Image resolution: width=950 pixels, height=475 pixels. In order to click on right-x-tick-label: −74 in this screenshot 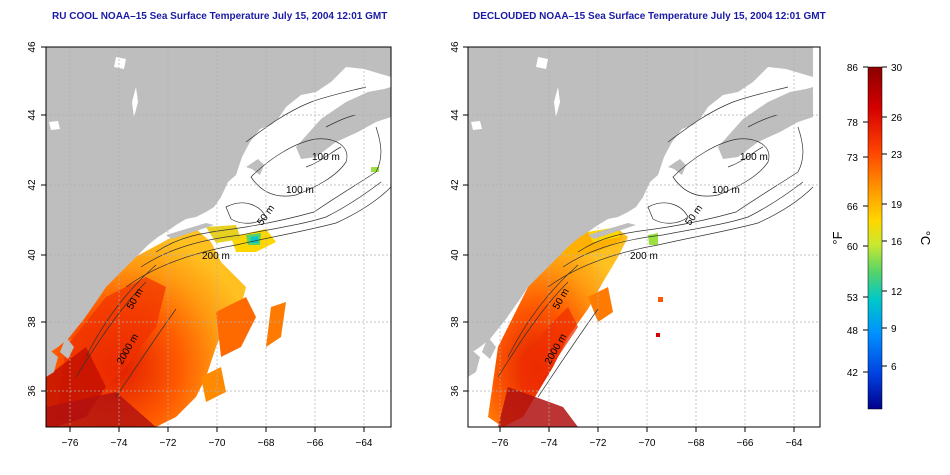, I will do `click(549, 443)`.